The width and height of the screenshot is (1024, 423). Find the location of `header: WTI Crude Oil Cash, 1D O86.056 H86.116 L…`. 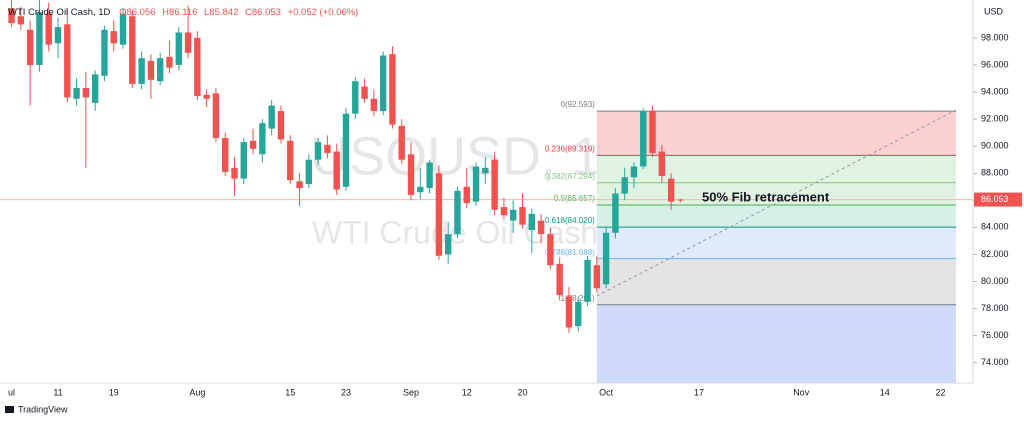

header: WTI Crude Oil Cash, 1D O86.056 H86.116 L… is located at coordinates (183, 12).